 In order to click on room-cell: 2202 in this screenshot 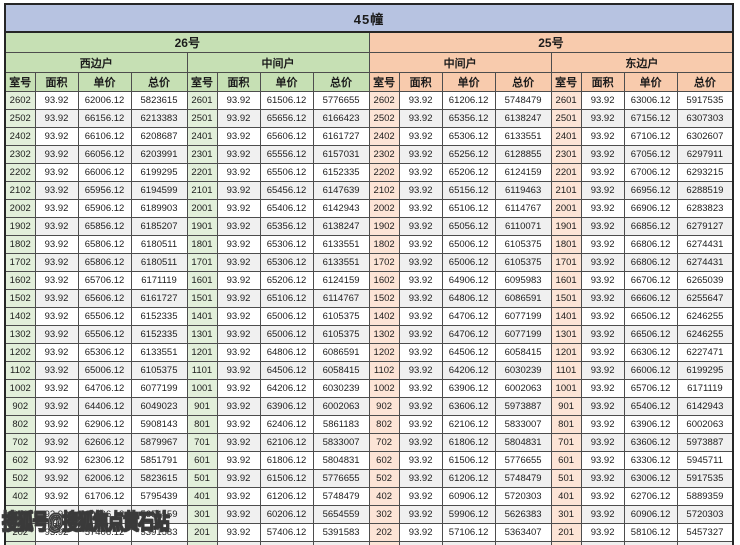, I will do `click(384, 172)`.